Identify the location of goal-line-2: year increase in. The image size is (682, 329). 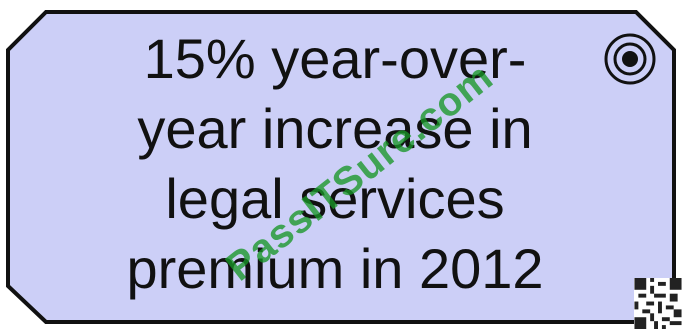
(335, 128).